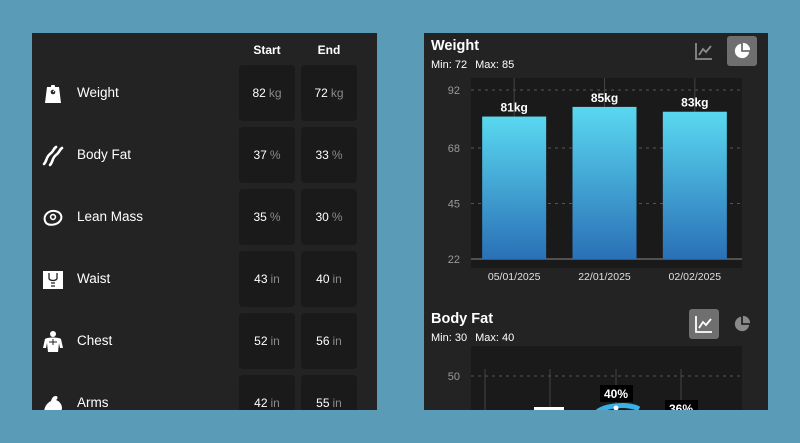 This screenshot has height=443, width=800. Describe the element at coordinates (267, 50) in the screenshot. I see `start-column-header: Start` at that location.